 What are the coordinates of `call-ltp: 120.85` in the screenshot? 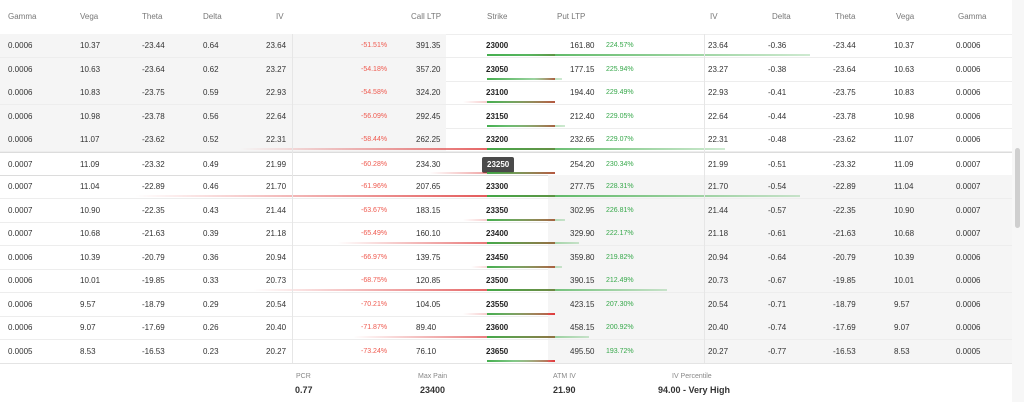 It's located at (428, 280).